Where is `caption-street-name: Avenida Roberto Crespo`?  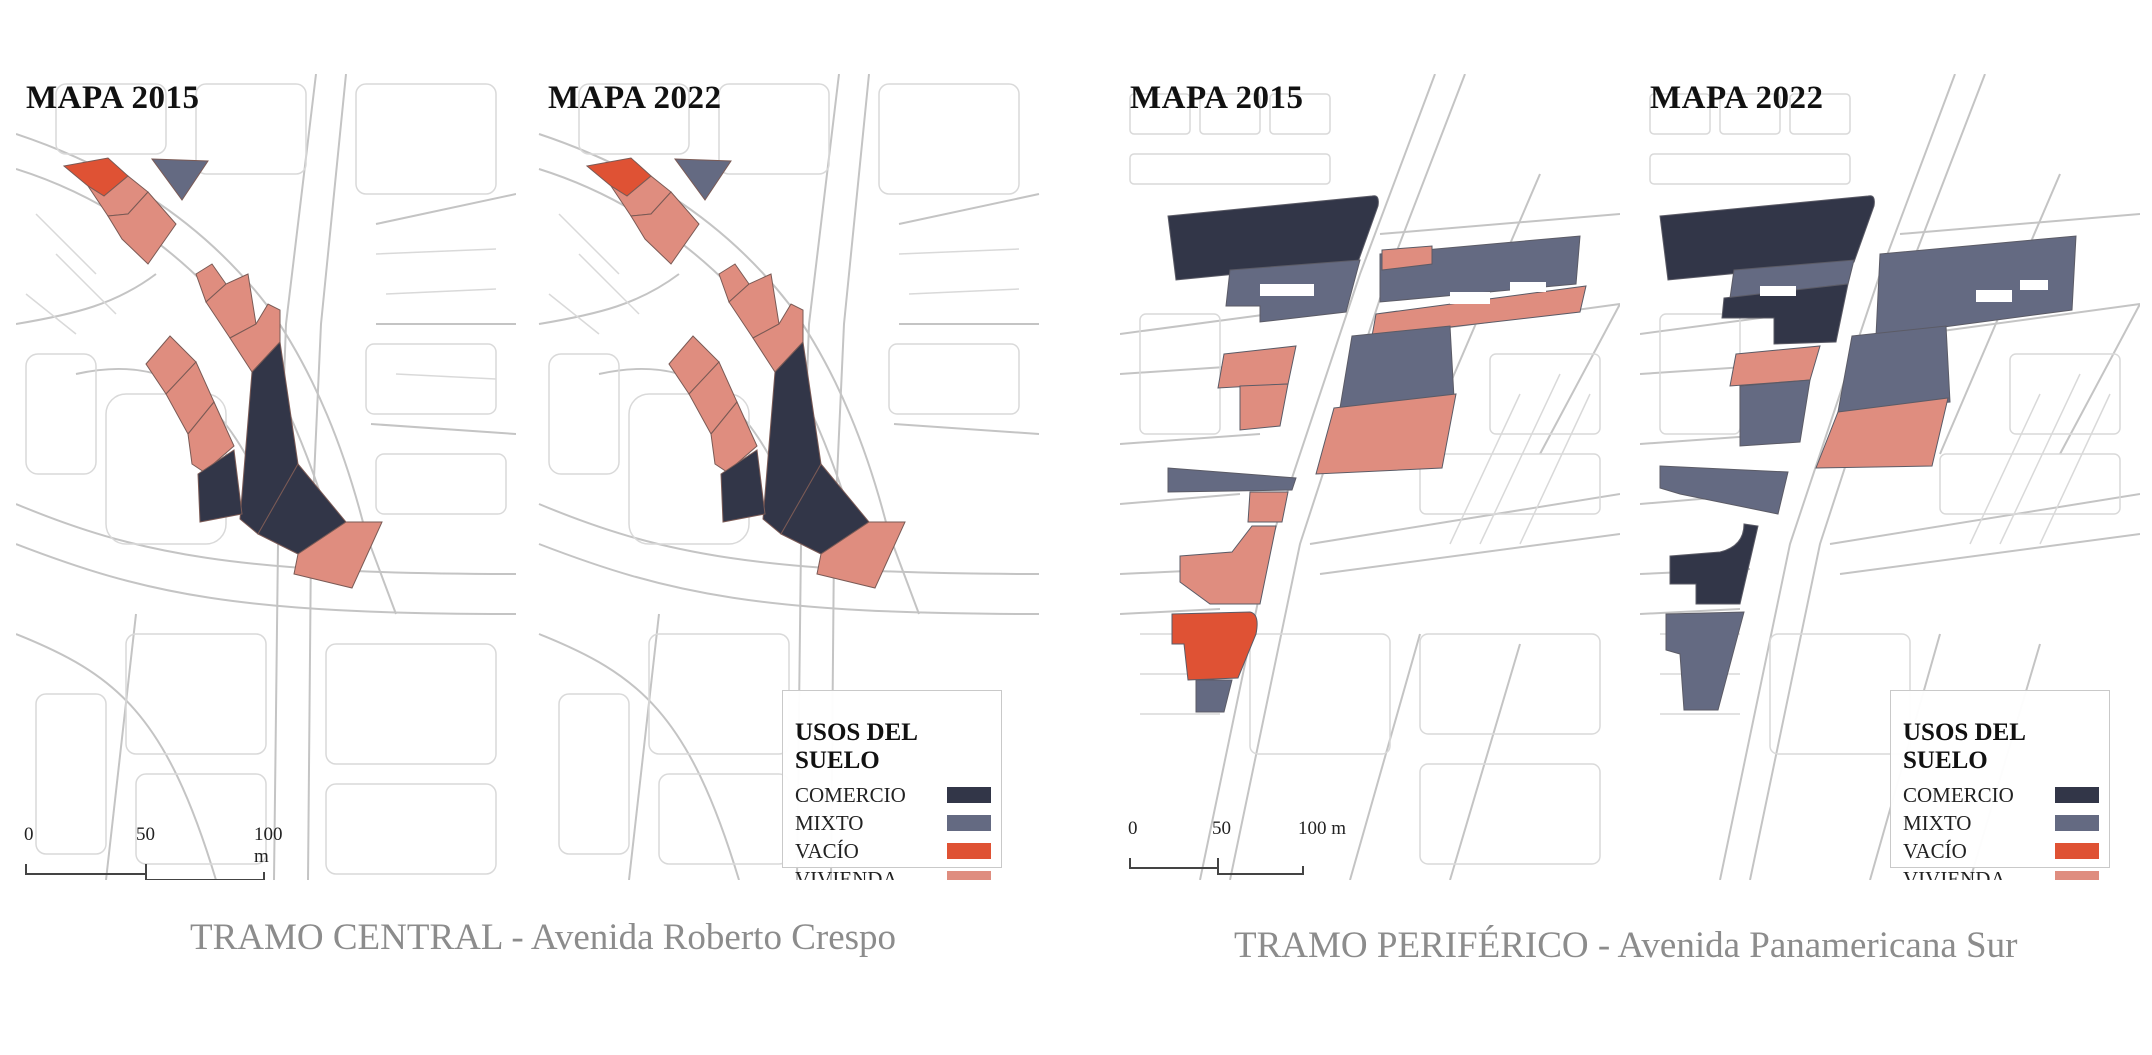
caption-street-name: Avenida Roberto Crespo is located at coordinates (713, 937).